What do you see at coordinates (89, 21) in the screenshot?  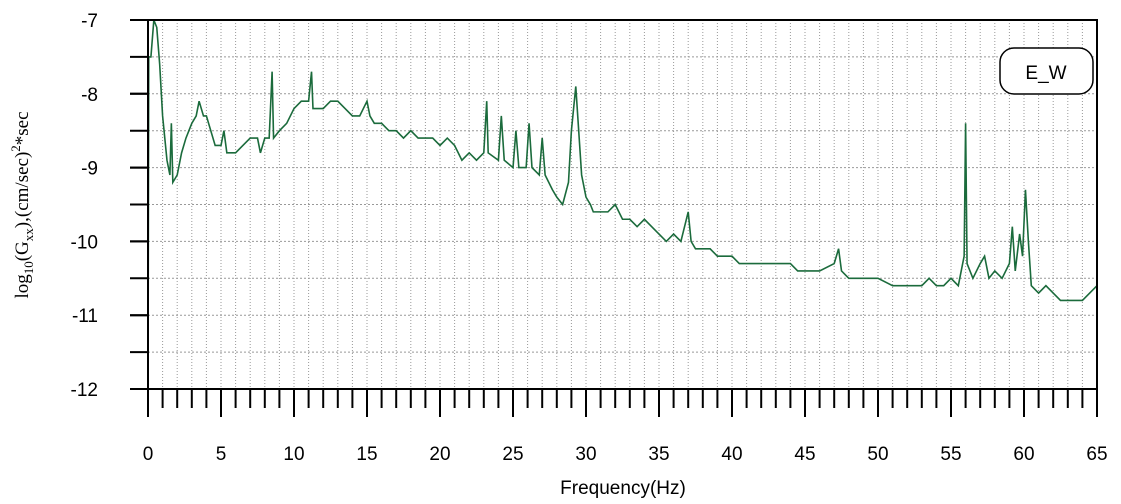 I see `y-tick-label: -7` at bounding box center [89, 21].